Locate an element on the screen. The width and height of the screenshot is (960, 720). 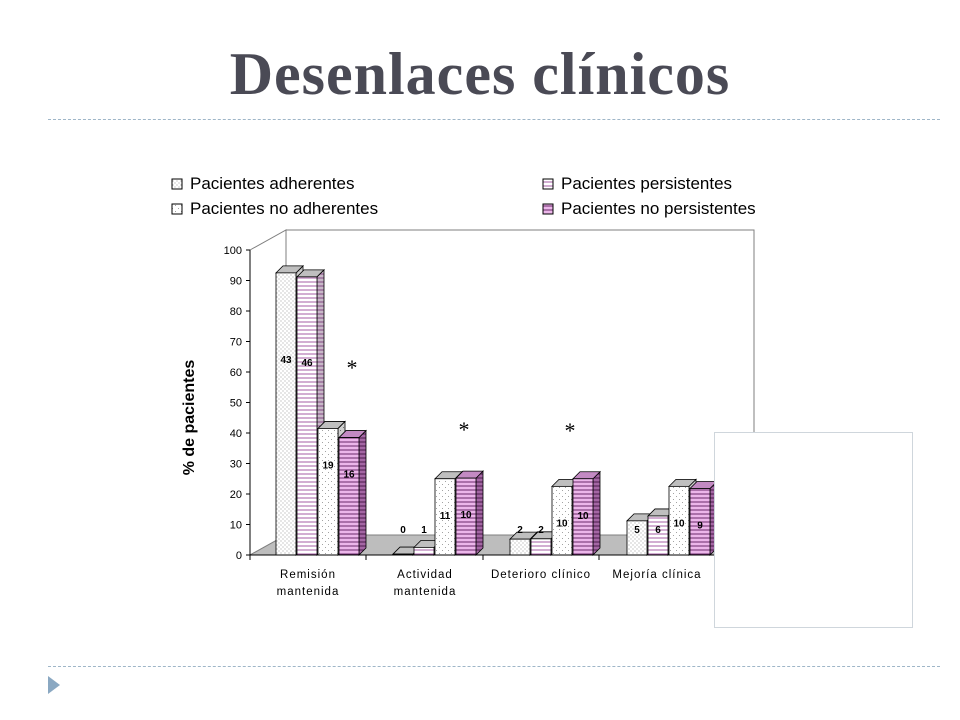
legend-item: Pacientes adherentes is located at coordinates (262, 183).